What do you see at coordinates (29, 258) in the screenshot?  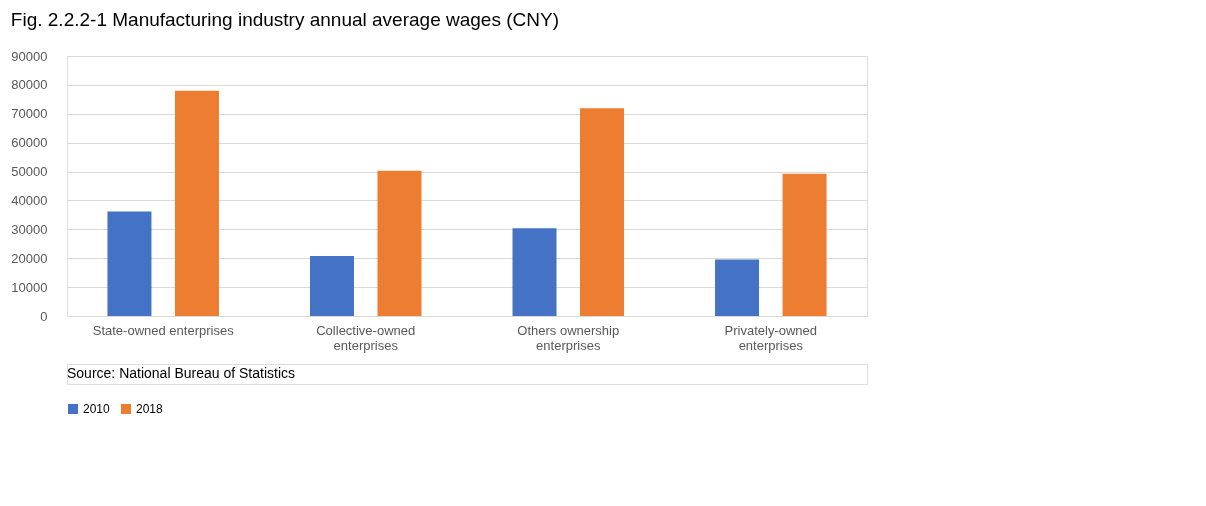 I see `y-tick-label: 20000` at bounding box center [29, 258].